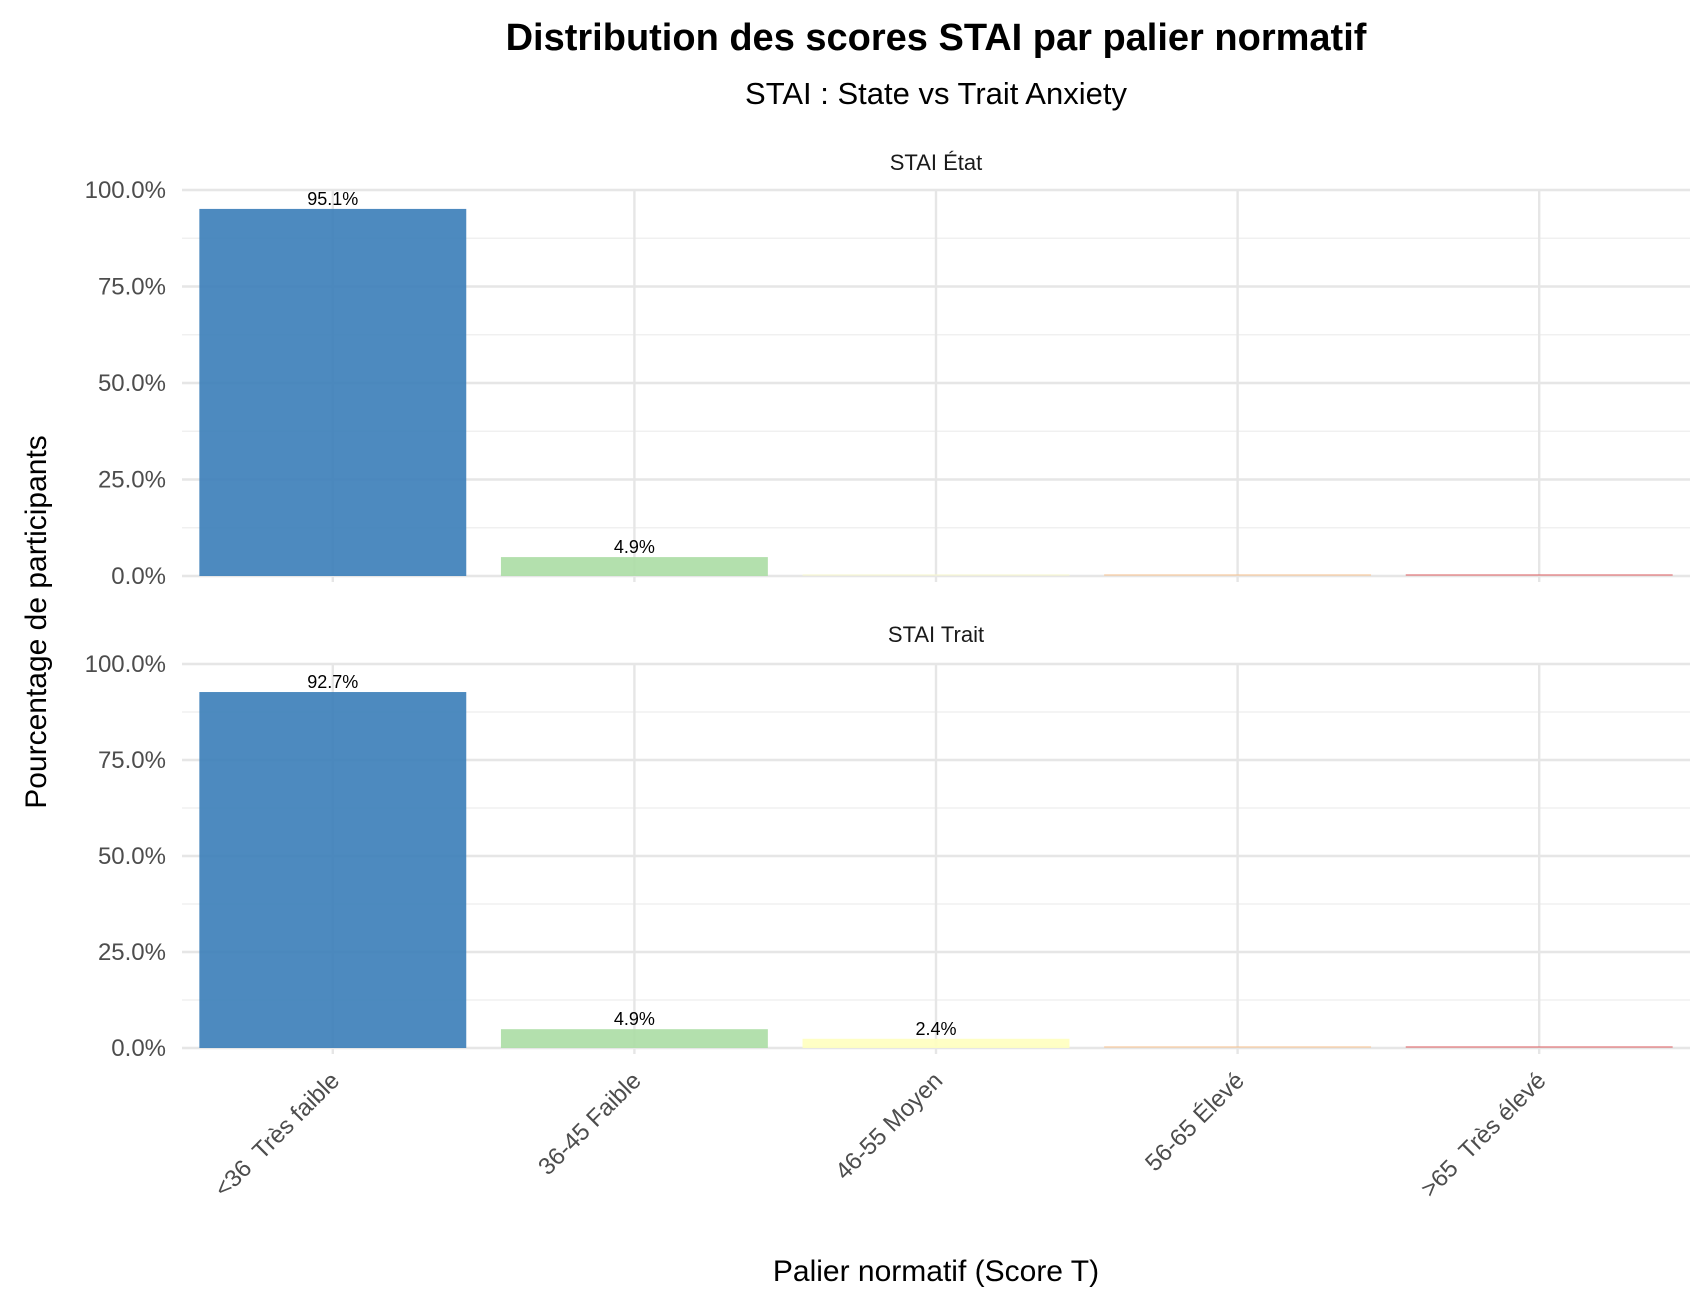  What do you see at coordinates (936, 1271) in the screenshot?
I see `x-axis-title: Palier normatif (Score T)` at bounding box center [936, 1271].